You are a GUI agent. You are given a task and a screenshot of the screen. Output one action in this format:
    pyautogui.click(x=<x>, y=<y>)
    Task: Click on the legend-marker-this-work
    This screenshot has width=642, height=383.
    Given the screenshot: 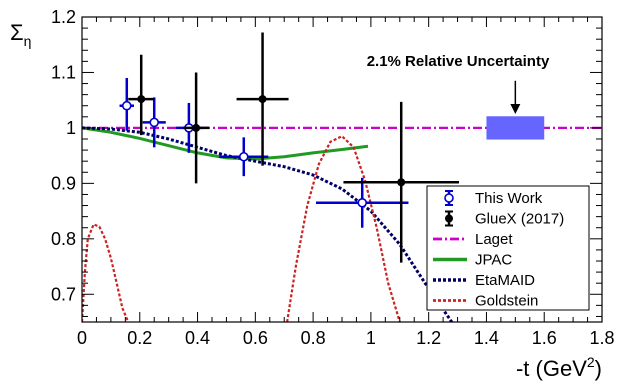 What is the action you would take?
    pyautogui.click(x=449, y=198)
    